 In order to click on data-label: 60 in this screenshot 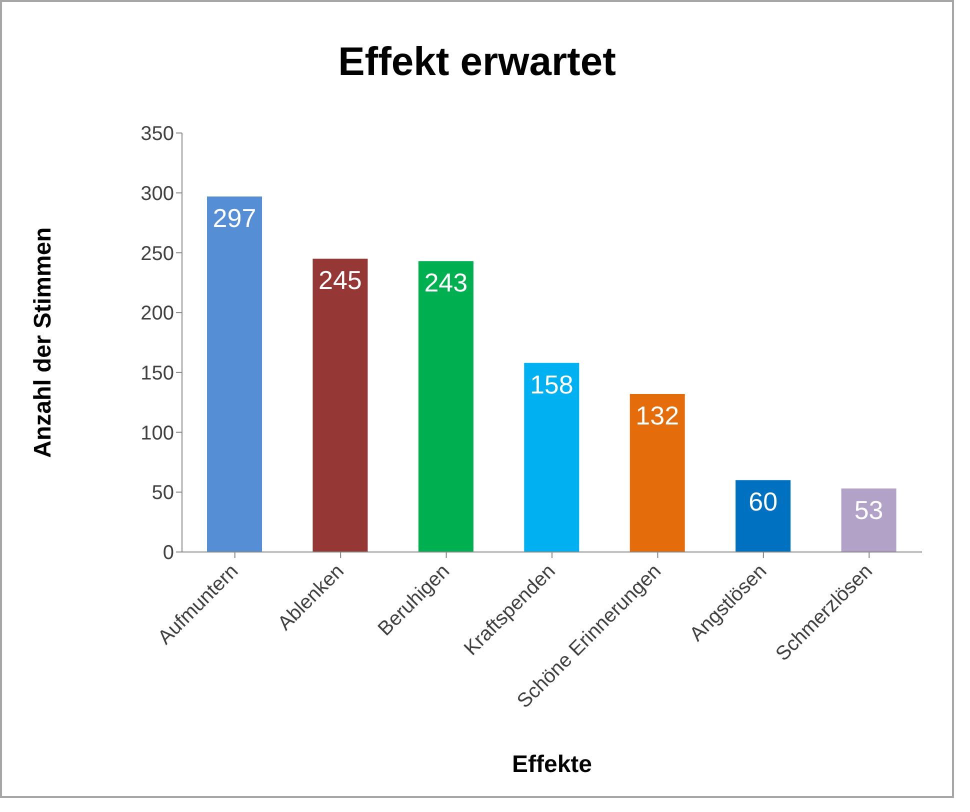, I will do `click(763, 501)`.